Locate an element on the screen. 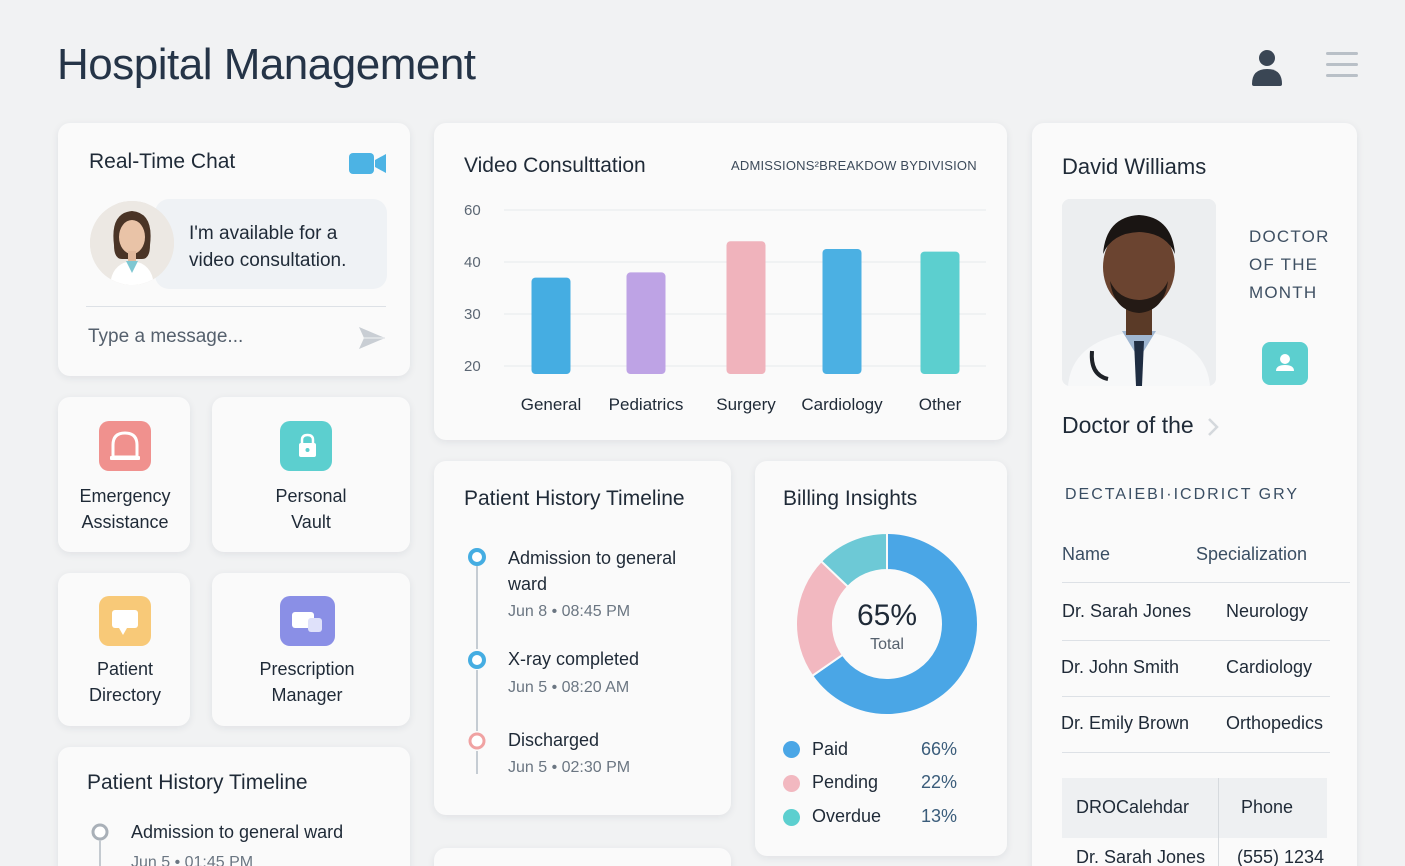  message-bubble is located at coordinates (271, 244).